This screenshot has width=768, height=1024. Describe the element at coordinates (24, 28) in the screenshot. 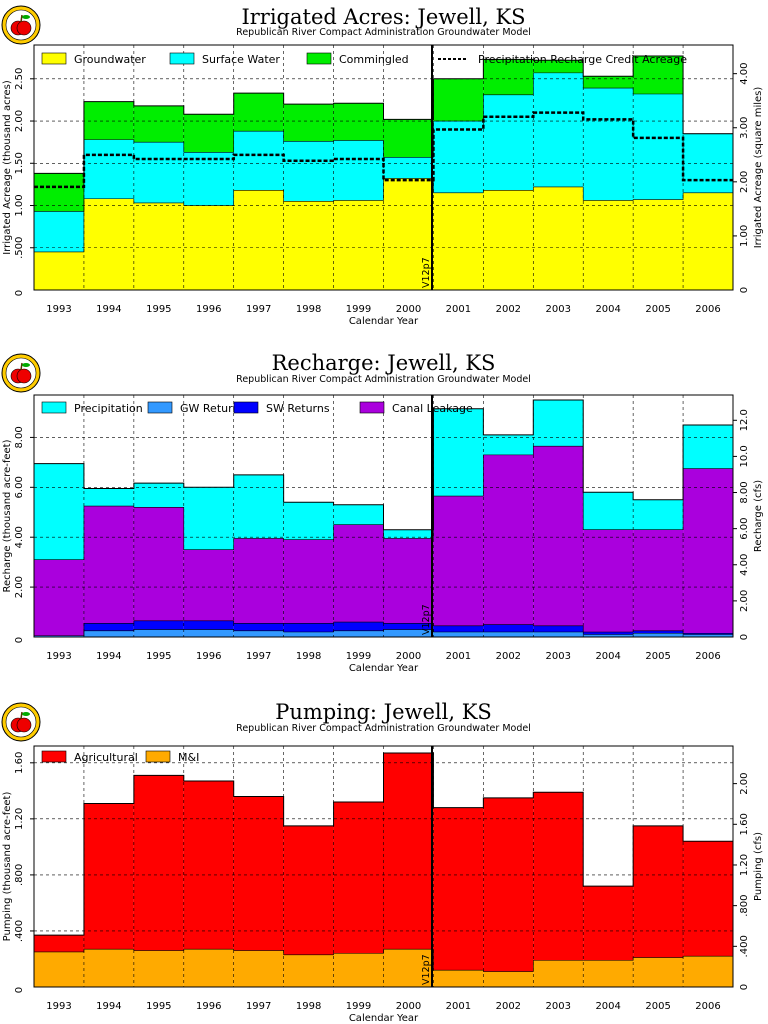

I see `apple-right` at that location.